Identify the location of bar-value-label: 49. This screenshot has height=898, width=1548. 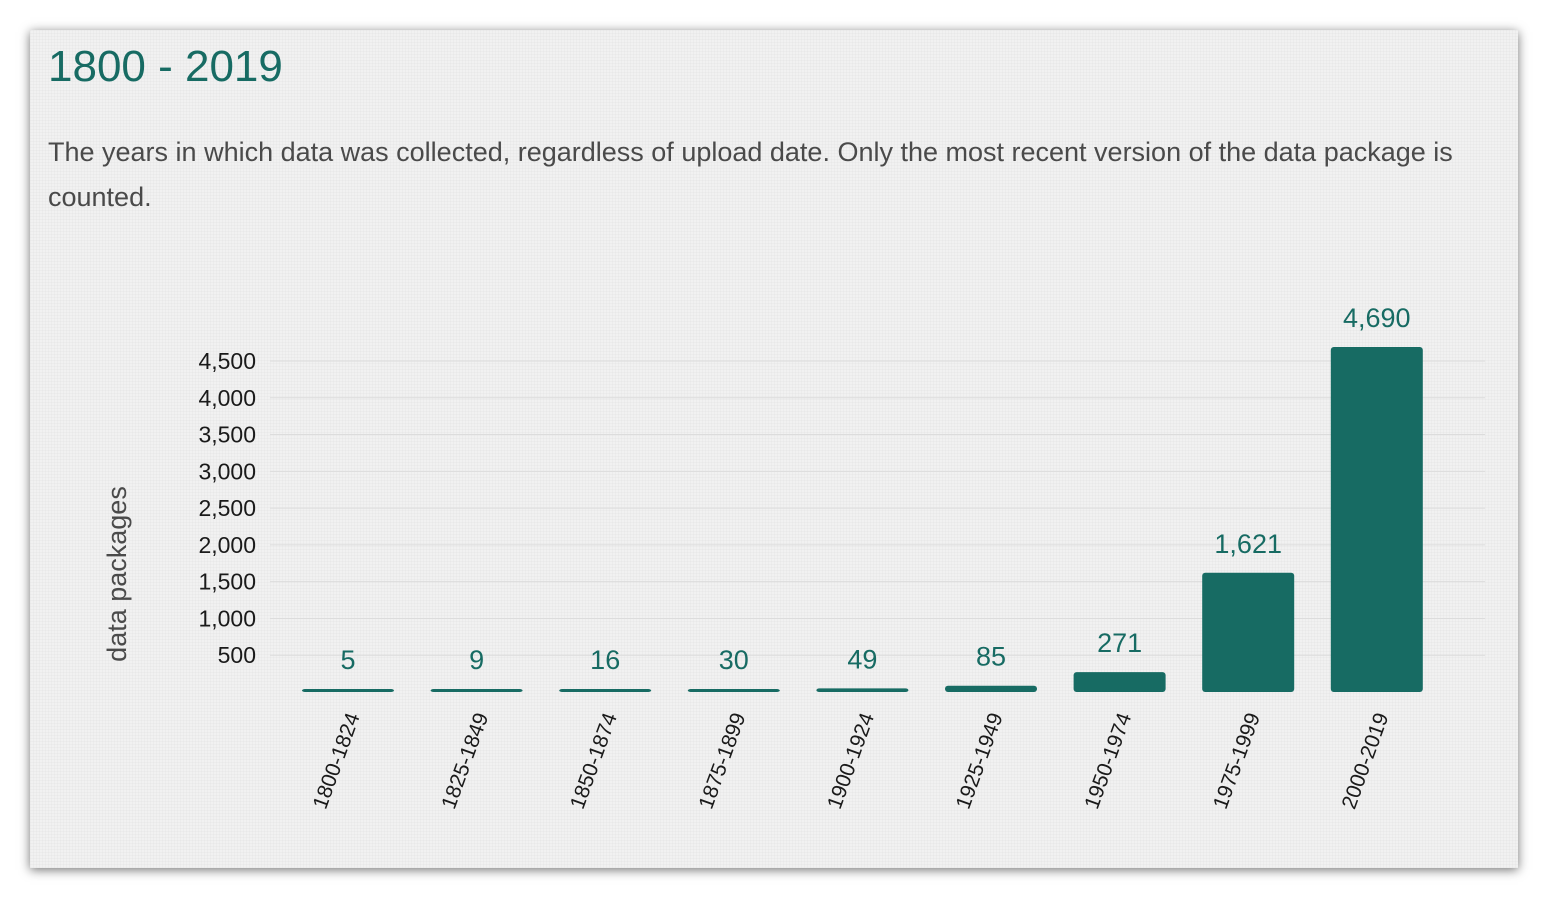
(862, 659).